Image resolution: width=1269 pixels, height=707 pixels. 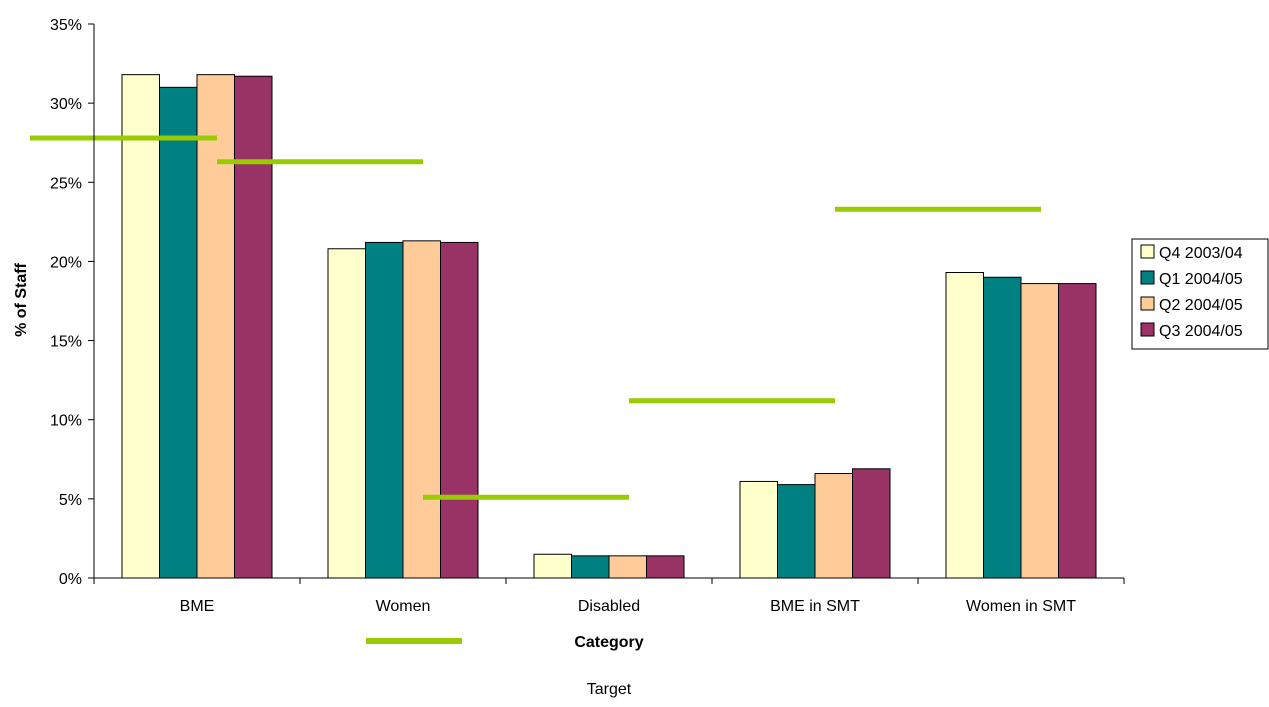 What do you see at coordinates (1201, 305) in the screenshot?
I see `legend-label: Q2 2004/05` at bounding box center [1201, 305].